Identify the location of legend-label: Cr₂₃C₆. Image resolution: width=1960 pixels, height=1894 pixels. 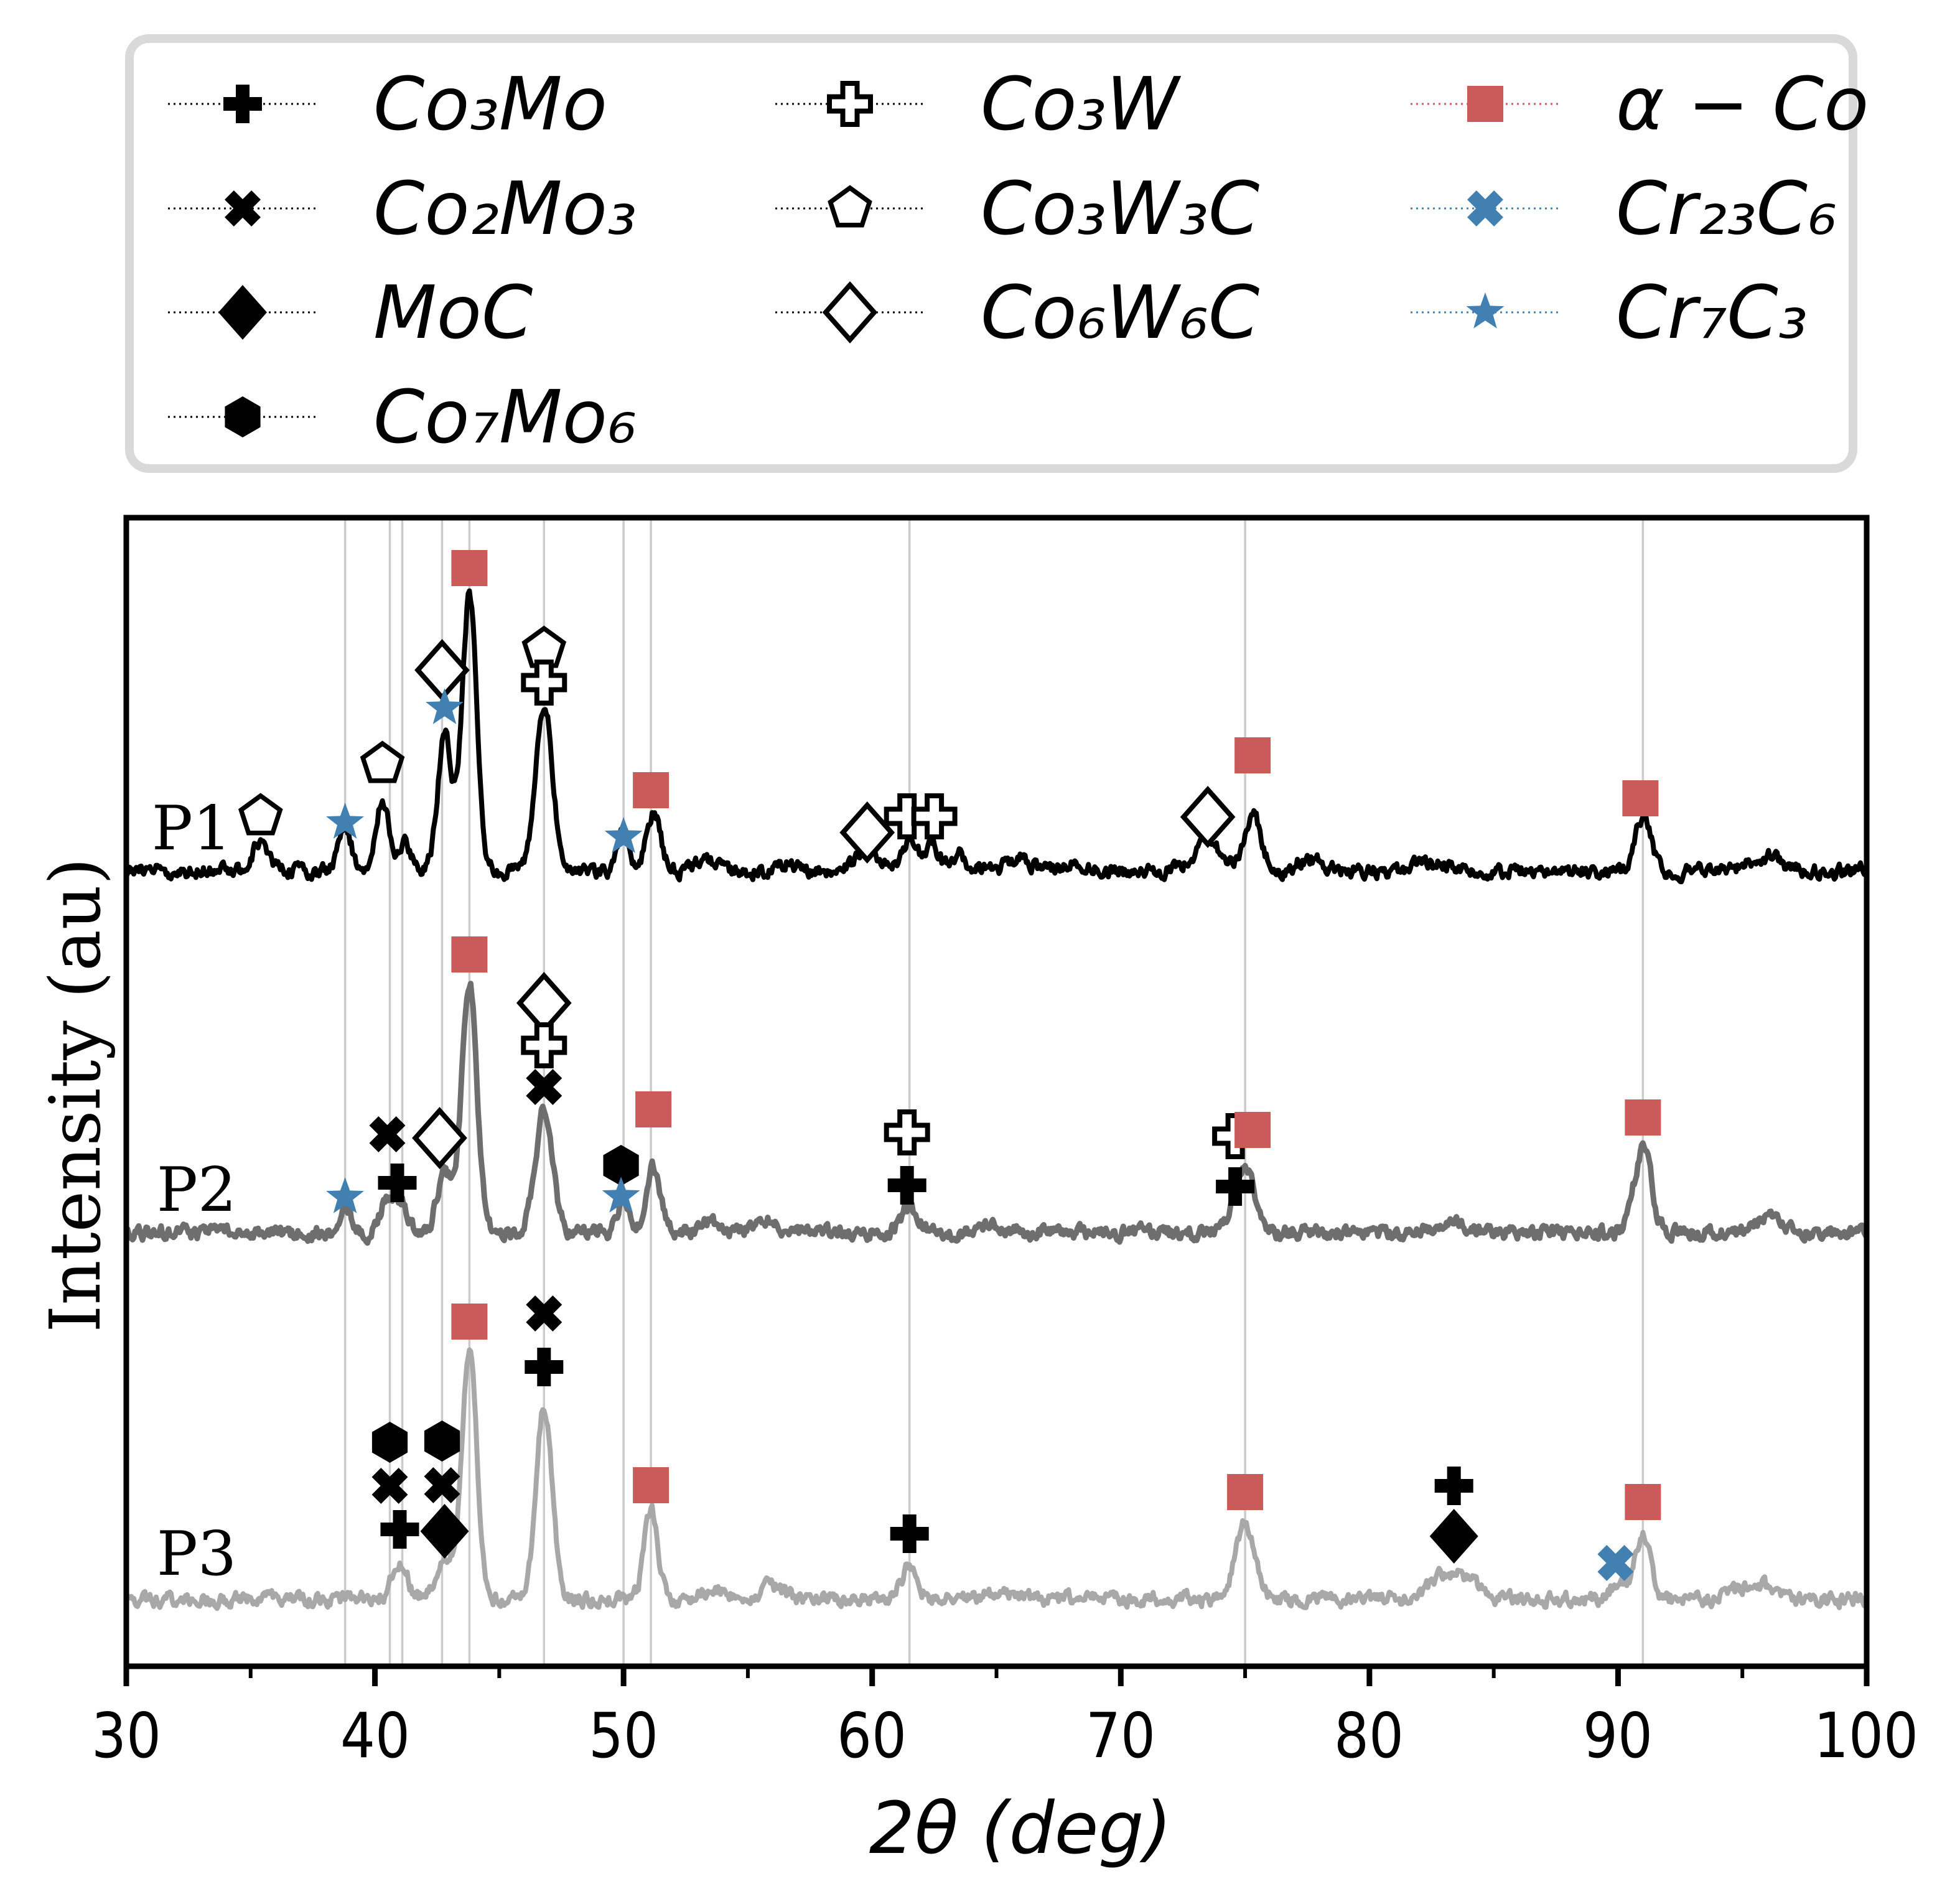
(1727, 208).